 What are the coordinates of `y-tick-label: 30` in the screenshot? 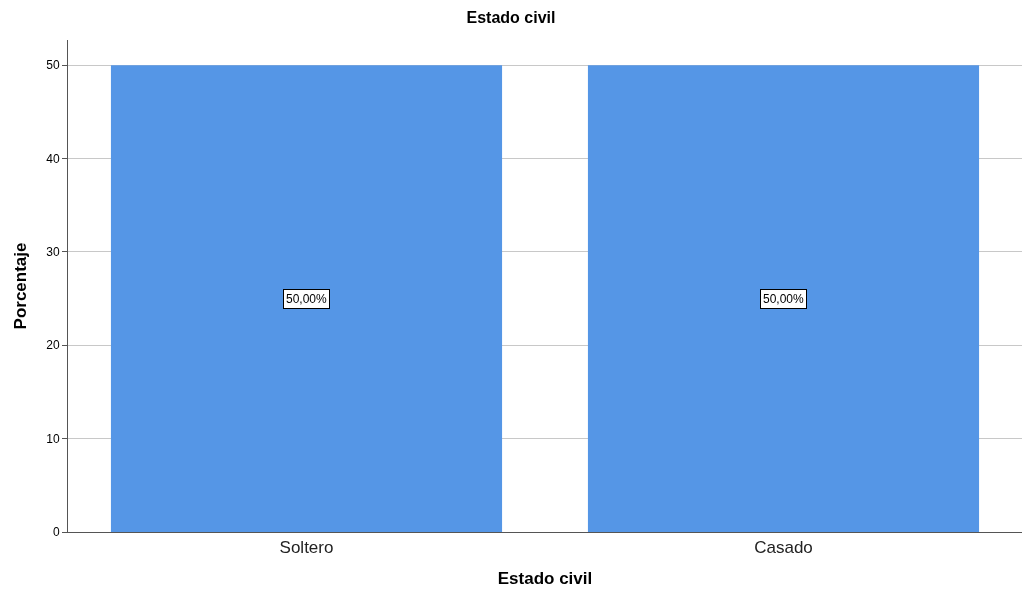 It's located at (53, 252).